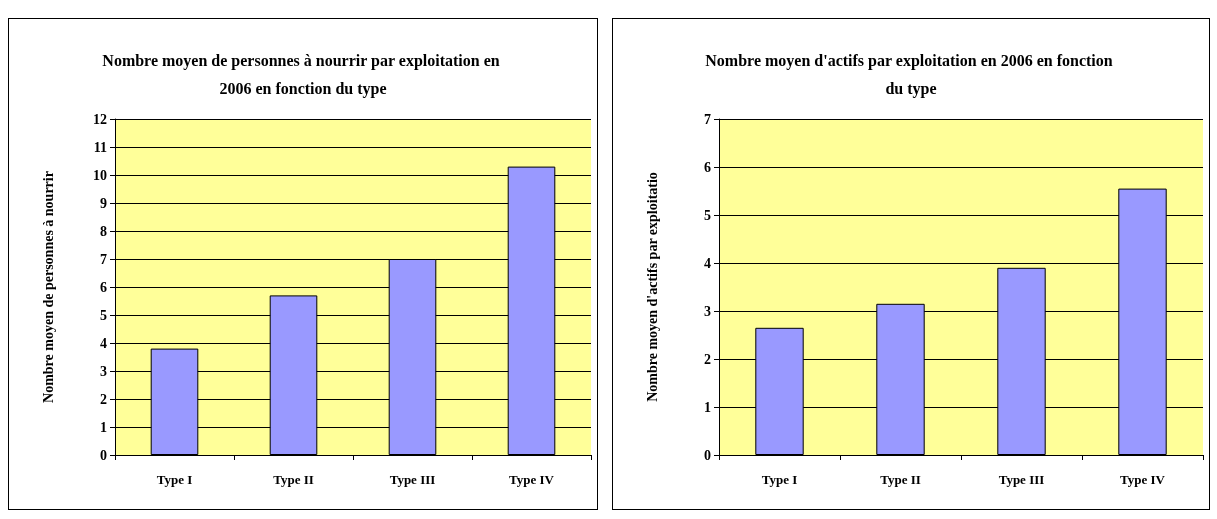 This screenshot has height=519, width=1217. Describe the element at coordinates (100, 147) in the screenshot. I see `y-tick-label: 11` at that location.